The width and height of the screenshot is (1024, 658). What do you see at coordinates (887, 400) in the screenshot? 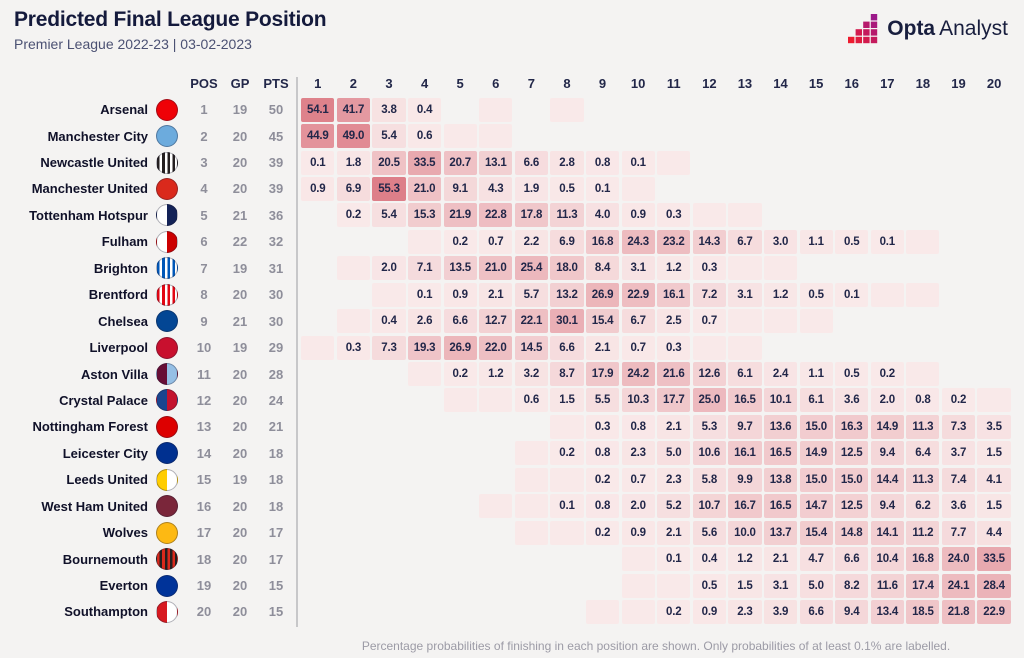
I see `prob-cell: 2.0` at bounding box center [887, 400].